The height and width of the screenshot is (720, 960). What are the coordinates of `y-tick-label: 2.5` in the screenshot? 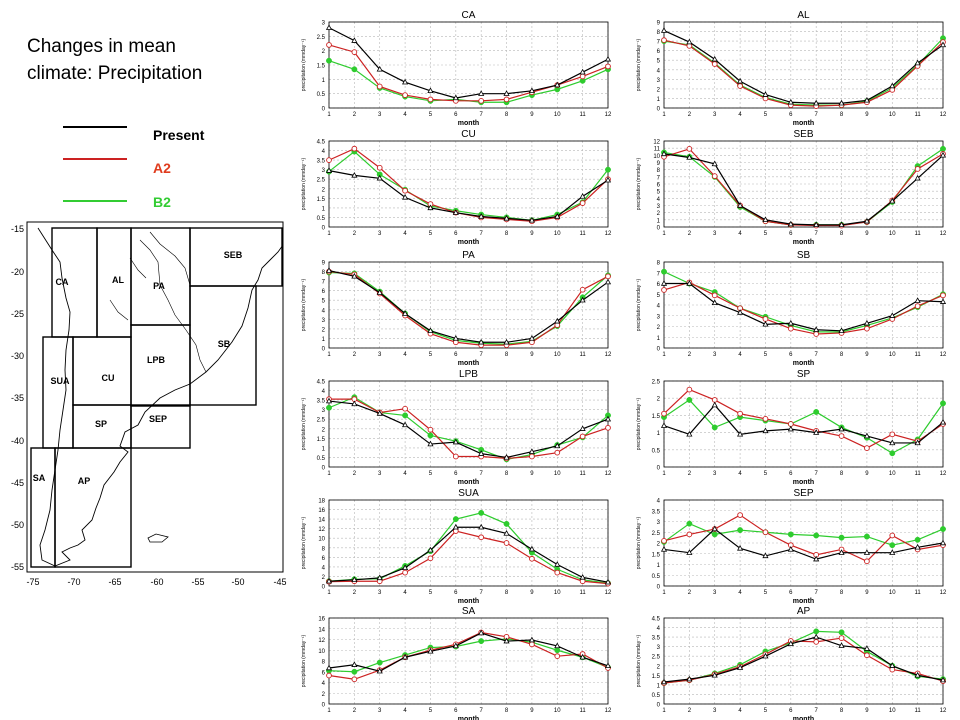 It's located at (321, 421).